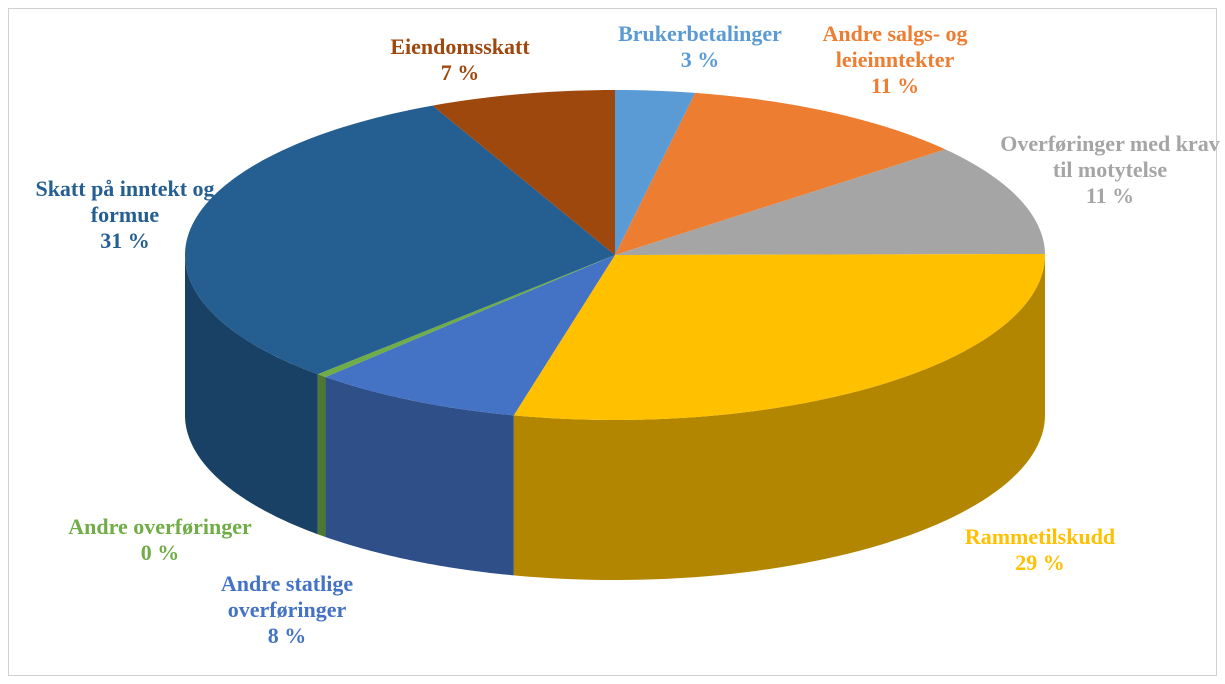 This screenshot has width=1225, height=684. What do you see at coordinates (160, 526) in the screenshot?
I see `category-name: Andre overføringer` at bounding box center [160, 526].